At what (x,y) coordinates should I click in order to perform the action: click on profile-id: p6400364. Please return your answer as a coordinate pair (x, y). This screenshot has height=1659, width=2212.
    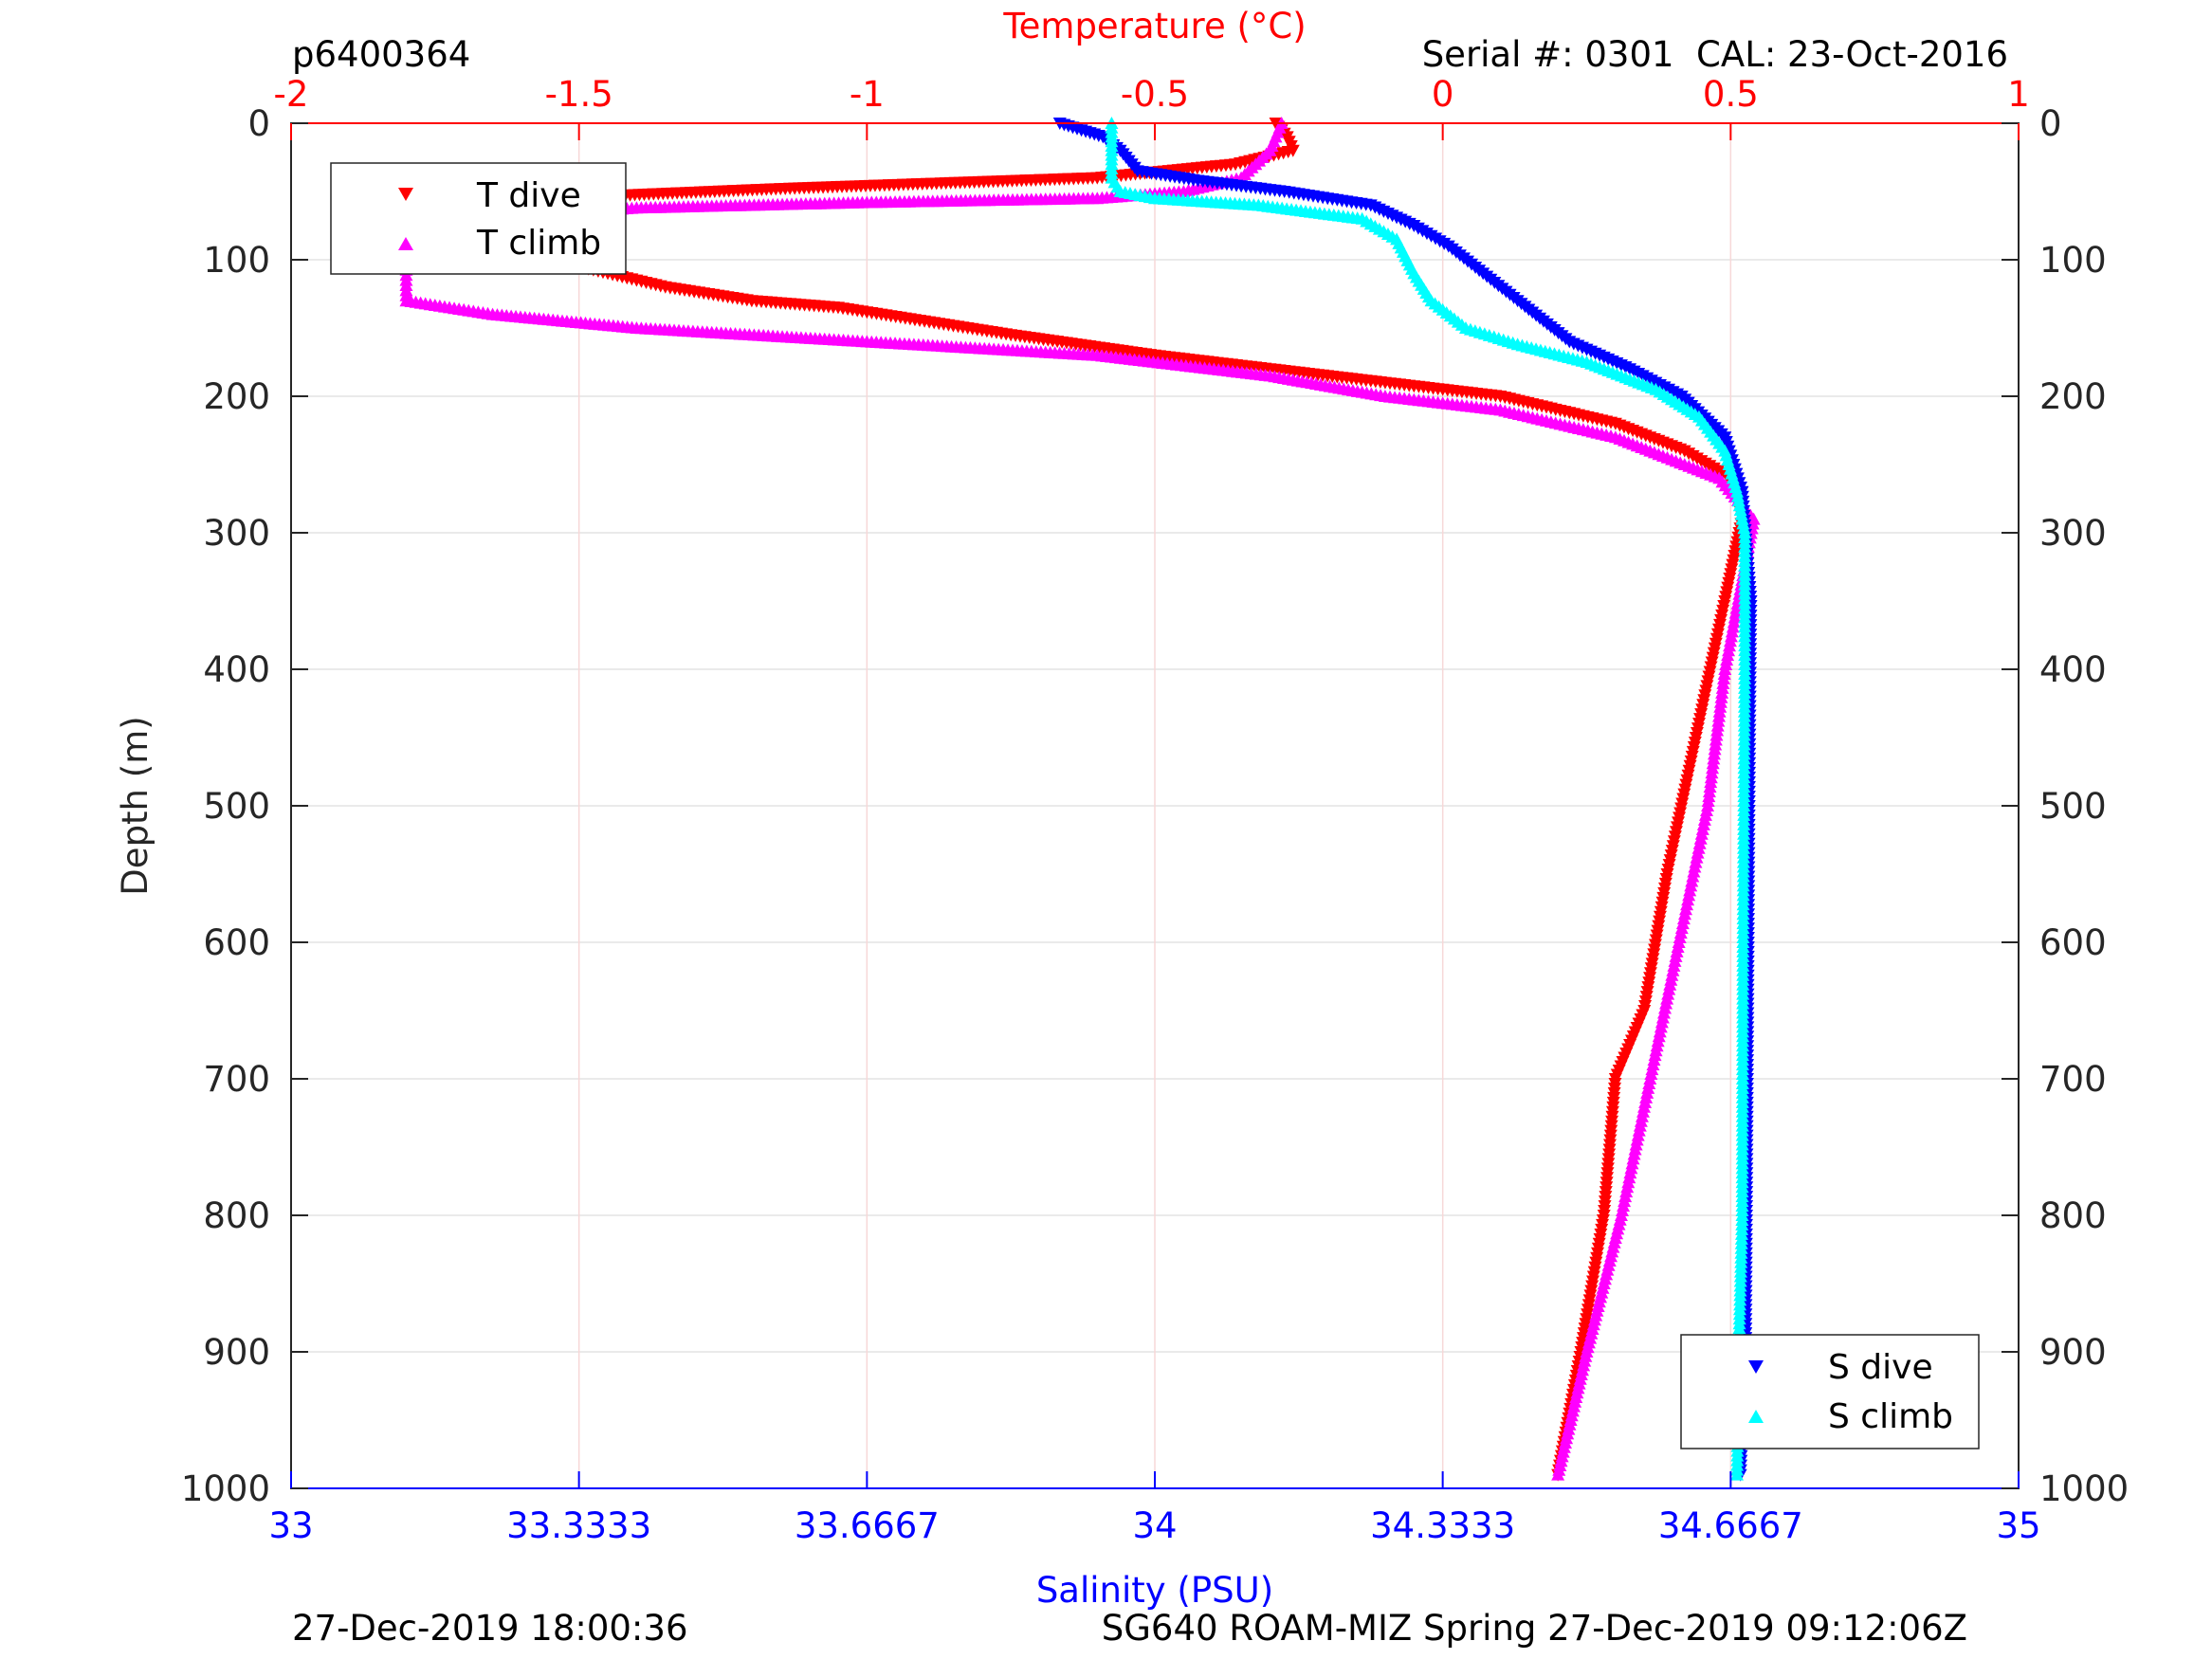
    Looking at the image, I should click on (381, 54).